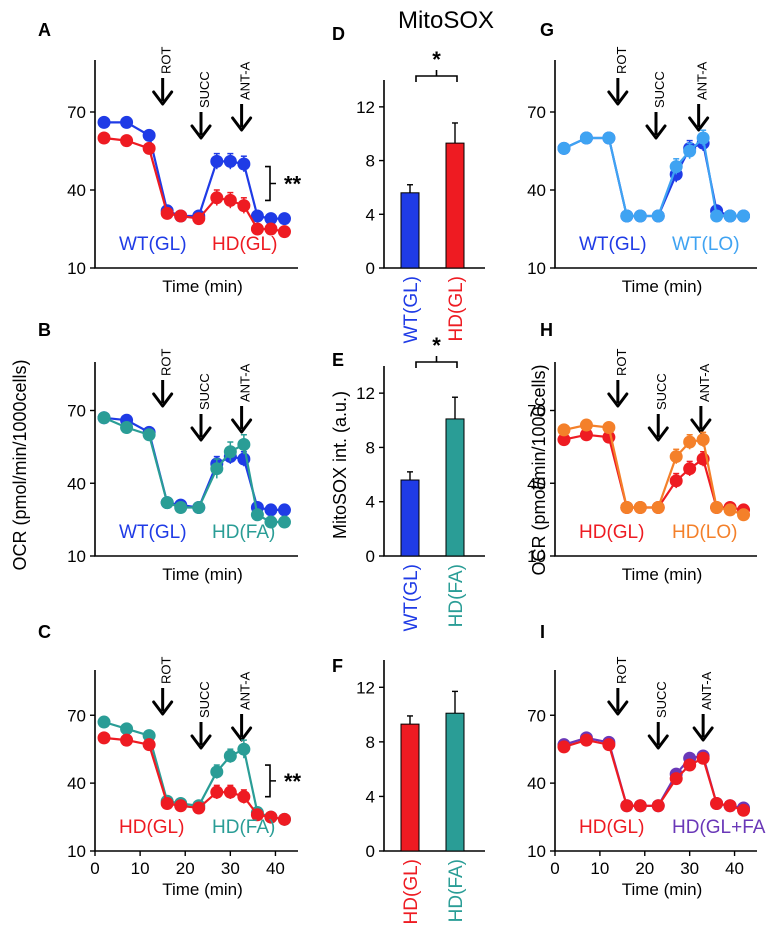  I want to click on significance-label: **, so click(293, 184).